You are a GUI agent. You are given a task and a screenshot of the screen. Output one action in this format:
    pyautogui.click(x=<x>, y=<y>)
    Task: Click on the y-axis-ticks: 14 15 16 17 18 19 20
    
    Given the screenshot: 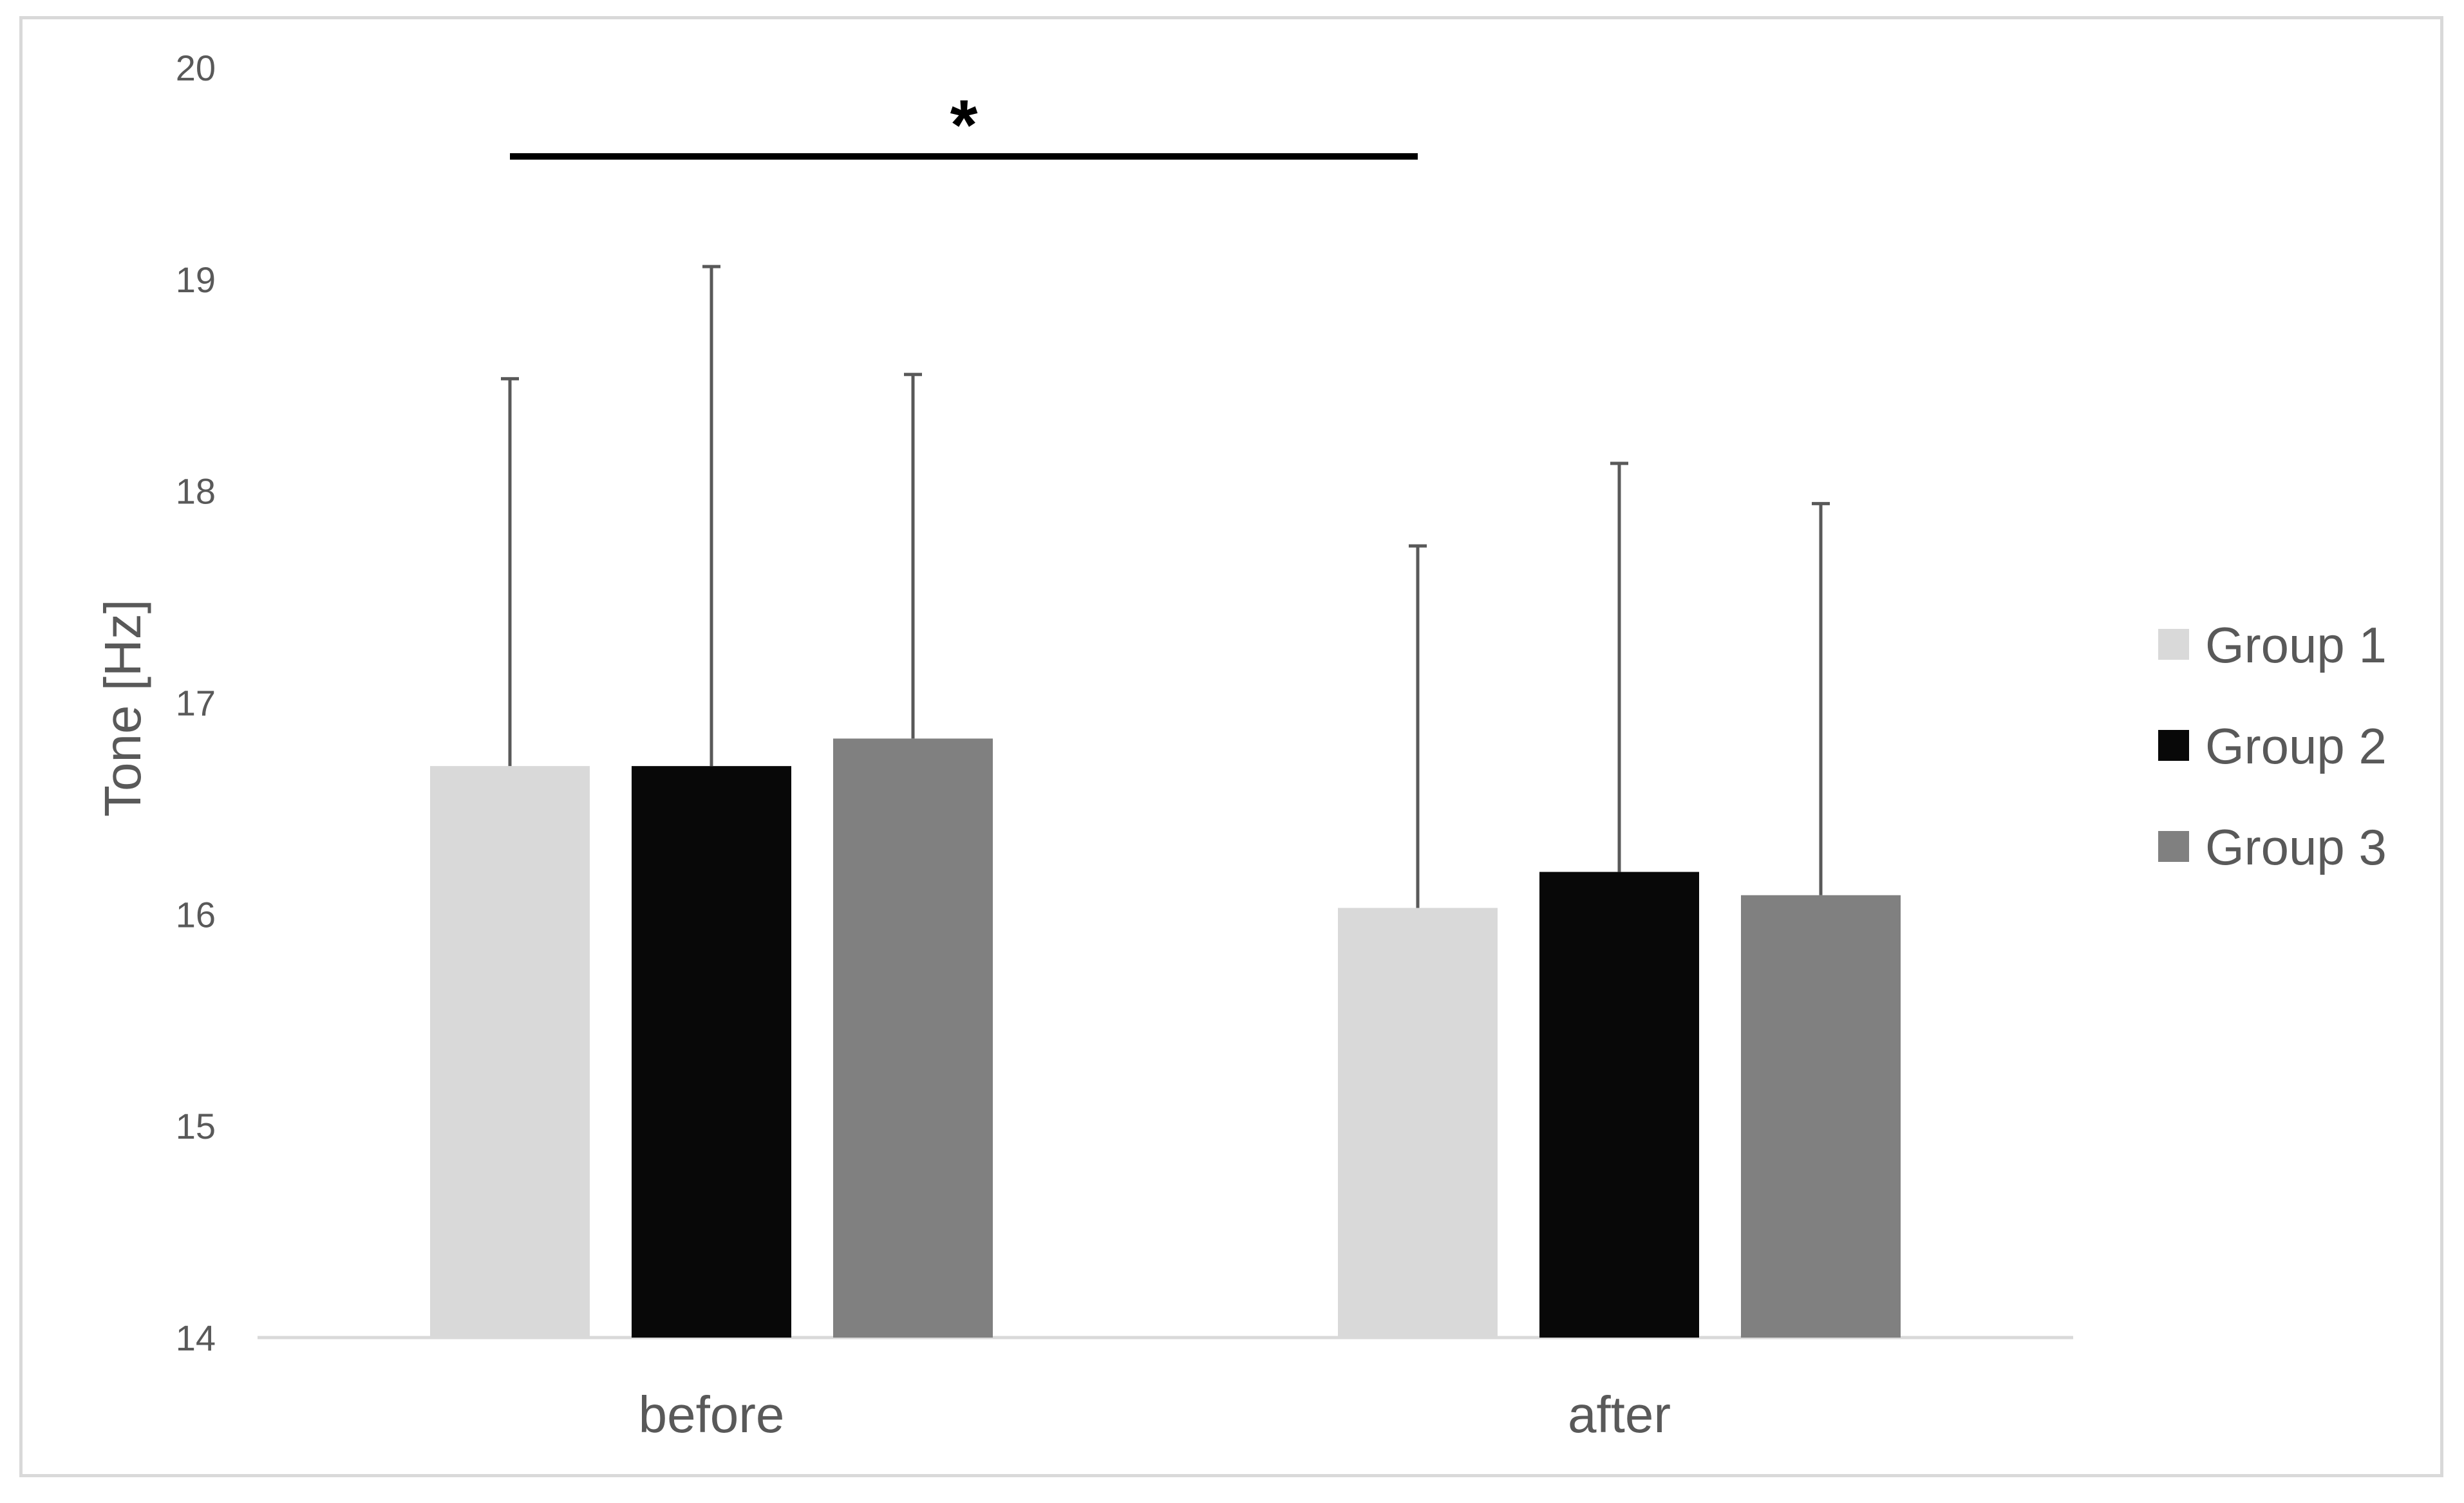 What is the action you would take?
    pyautogui.click(x=196, y=703)
    